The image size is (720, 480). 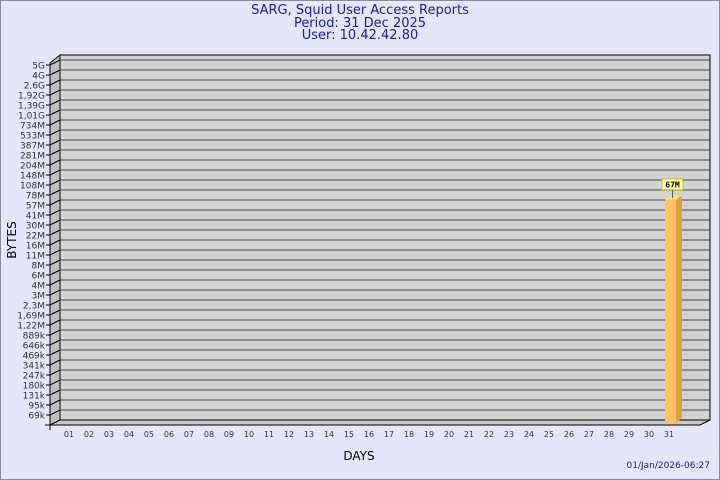 I want to click on y-tick-label: 1,39G, so click(x=31, y=107).